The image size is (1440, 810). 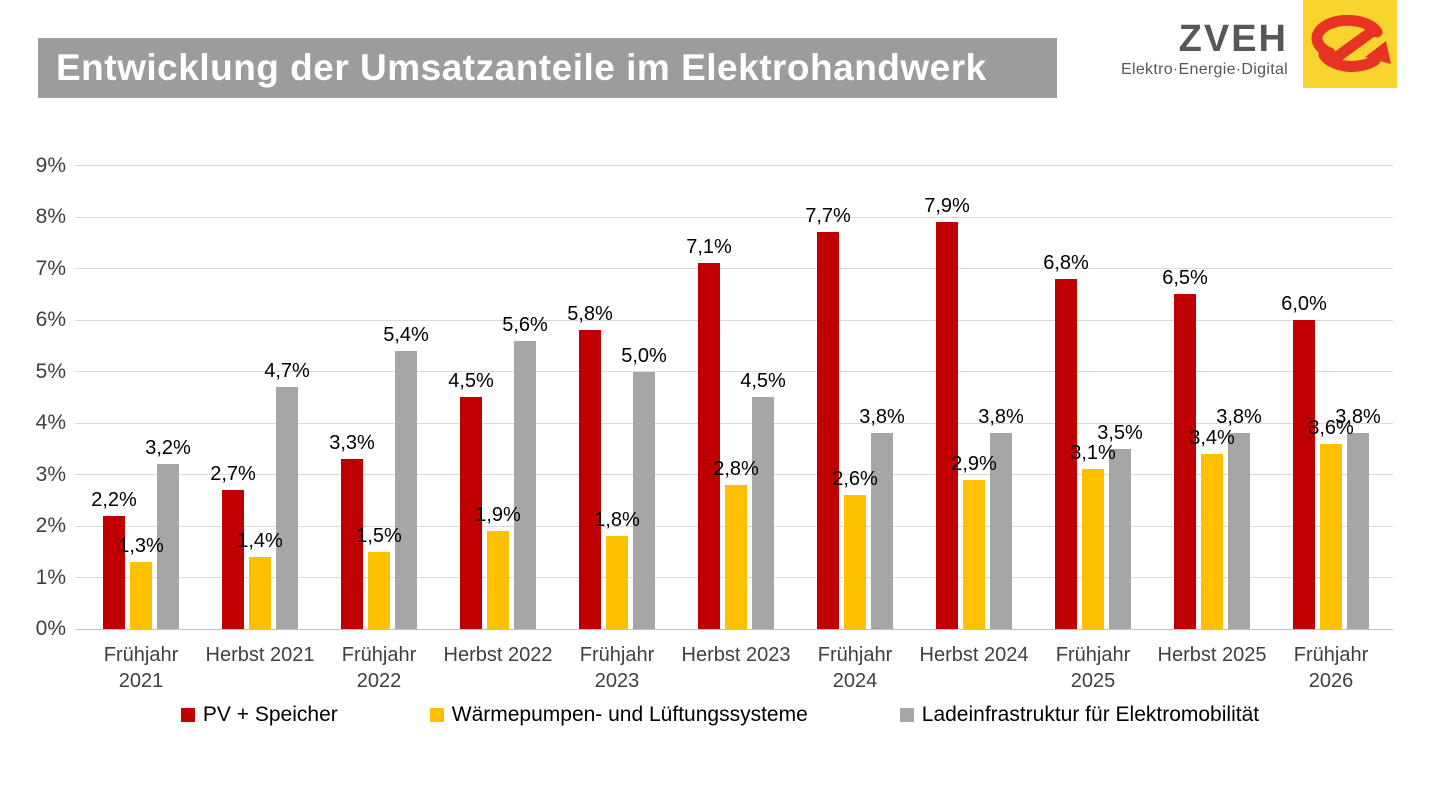 What do you see at coordinates (260, 540) in the screenshot?
I see `bar-value-label: 1,4%` at bounding box center [260, 540].